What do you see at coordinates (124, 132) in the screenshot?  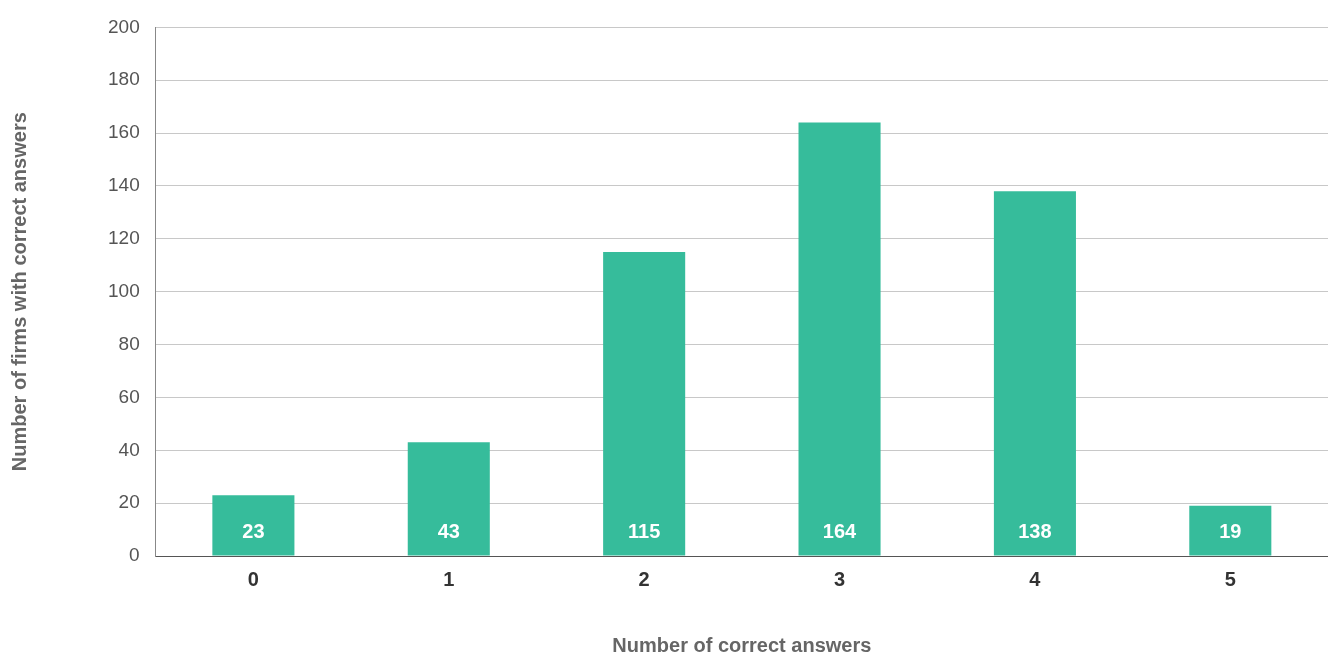 I see `y-tick-label: 160` at bounding box center [124, 132].